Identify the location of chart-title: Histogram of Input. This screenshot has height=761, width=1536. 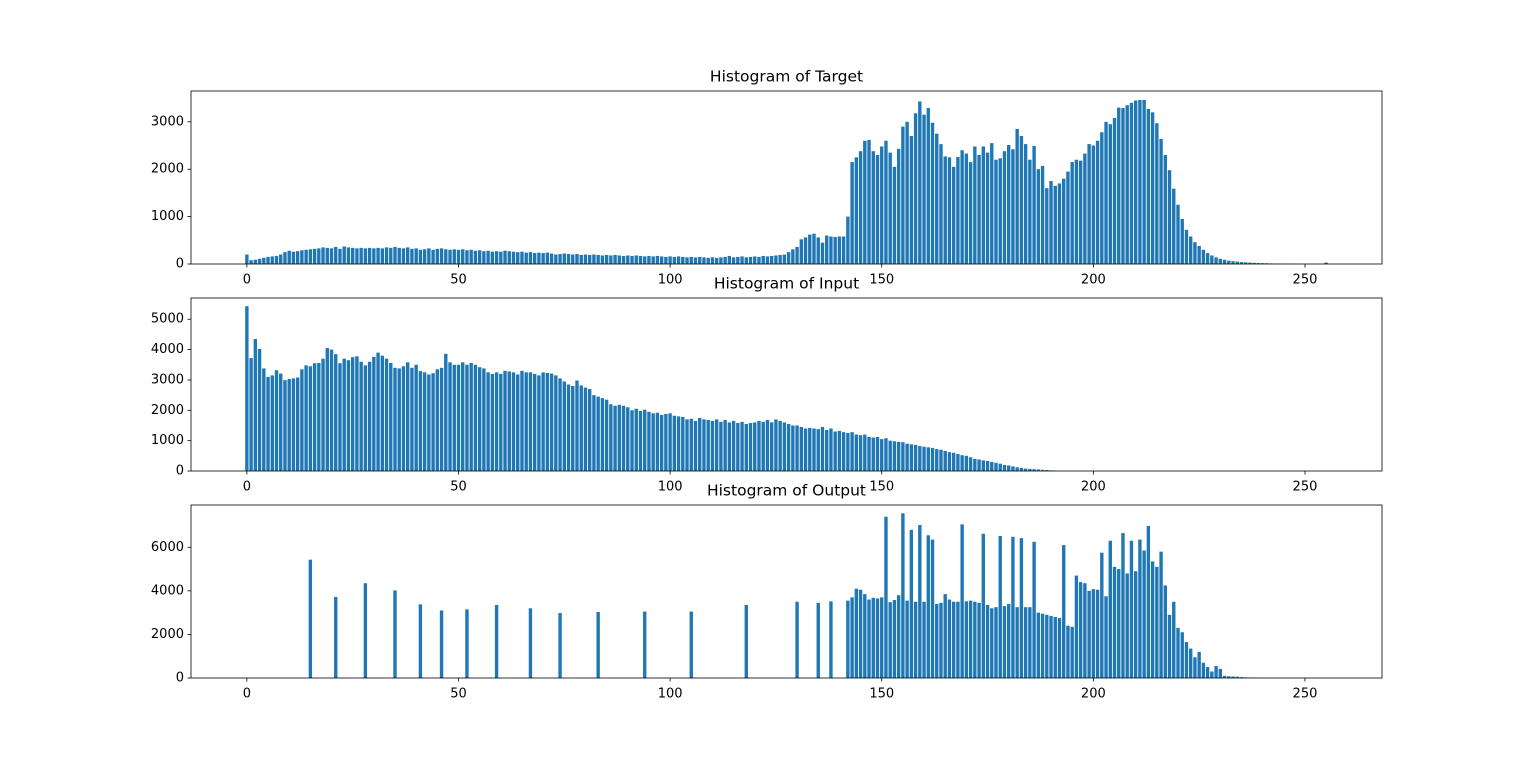
(786, 284).